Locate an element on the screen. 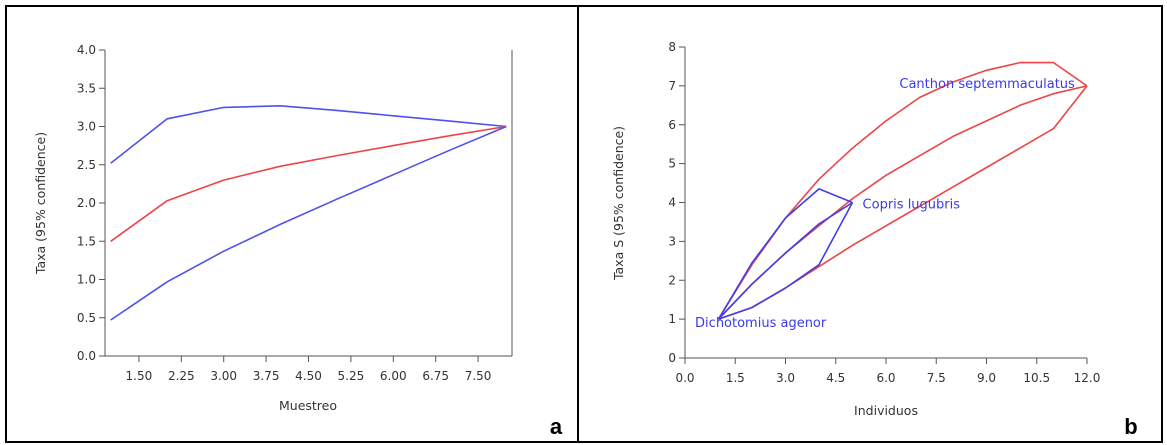 The width and height of the screenshot is (1167, 445). y-tick-label: 2.0 is located at coordinates (86, 203).